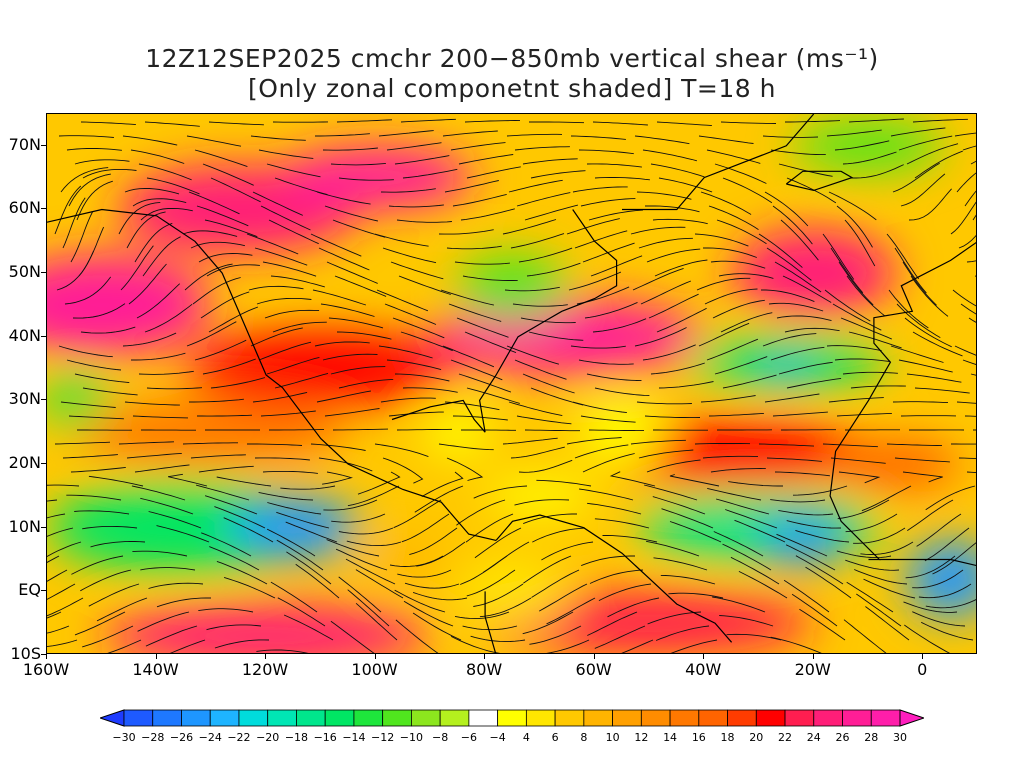 This screenshot has height=768, width=1024. Describe the element at coordinates (698, 737) in the screenshot. I see `colorbar-label: 16` at that location.